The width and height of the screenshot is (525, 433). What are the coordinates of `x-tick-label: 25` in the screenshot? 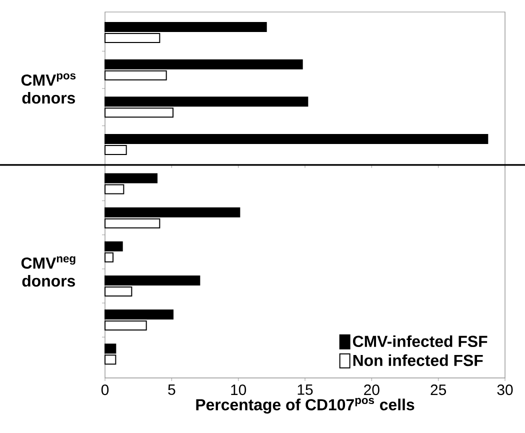 It's located at (438, 390).